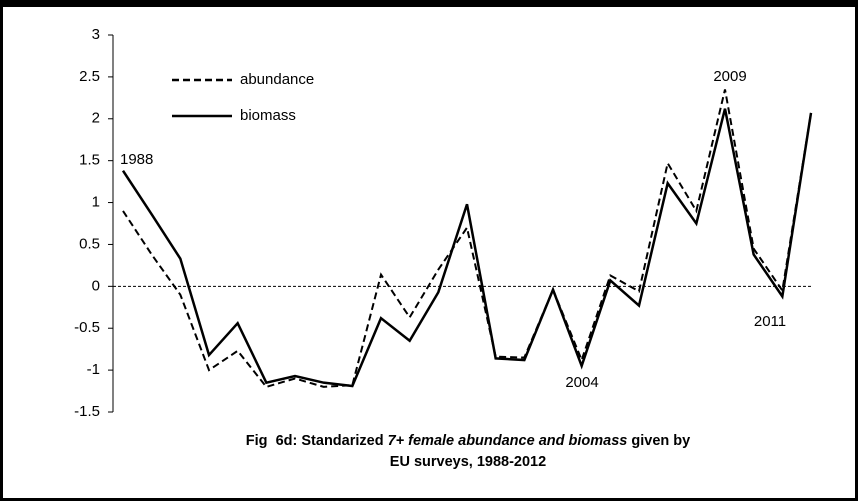  What do you see at coordinates (89, 160) in the screenshot?
I see `y-tick-label: 1.5` at bounding box center [89, 160].